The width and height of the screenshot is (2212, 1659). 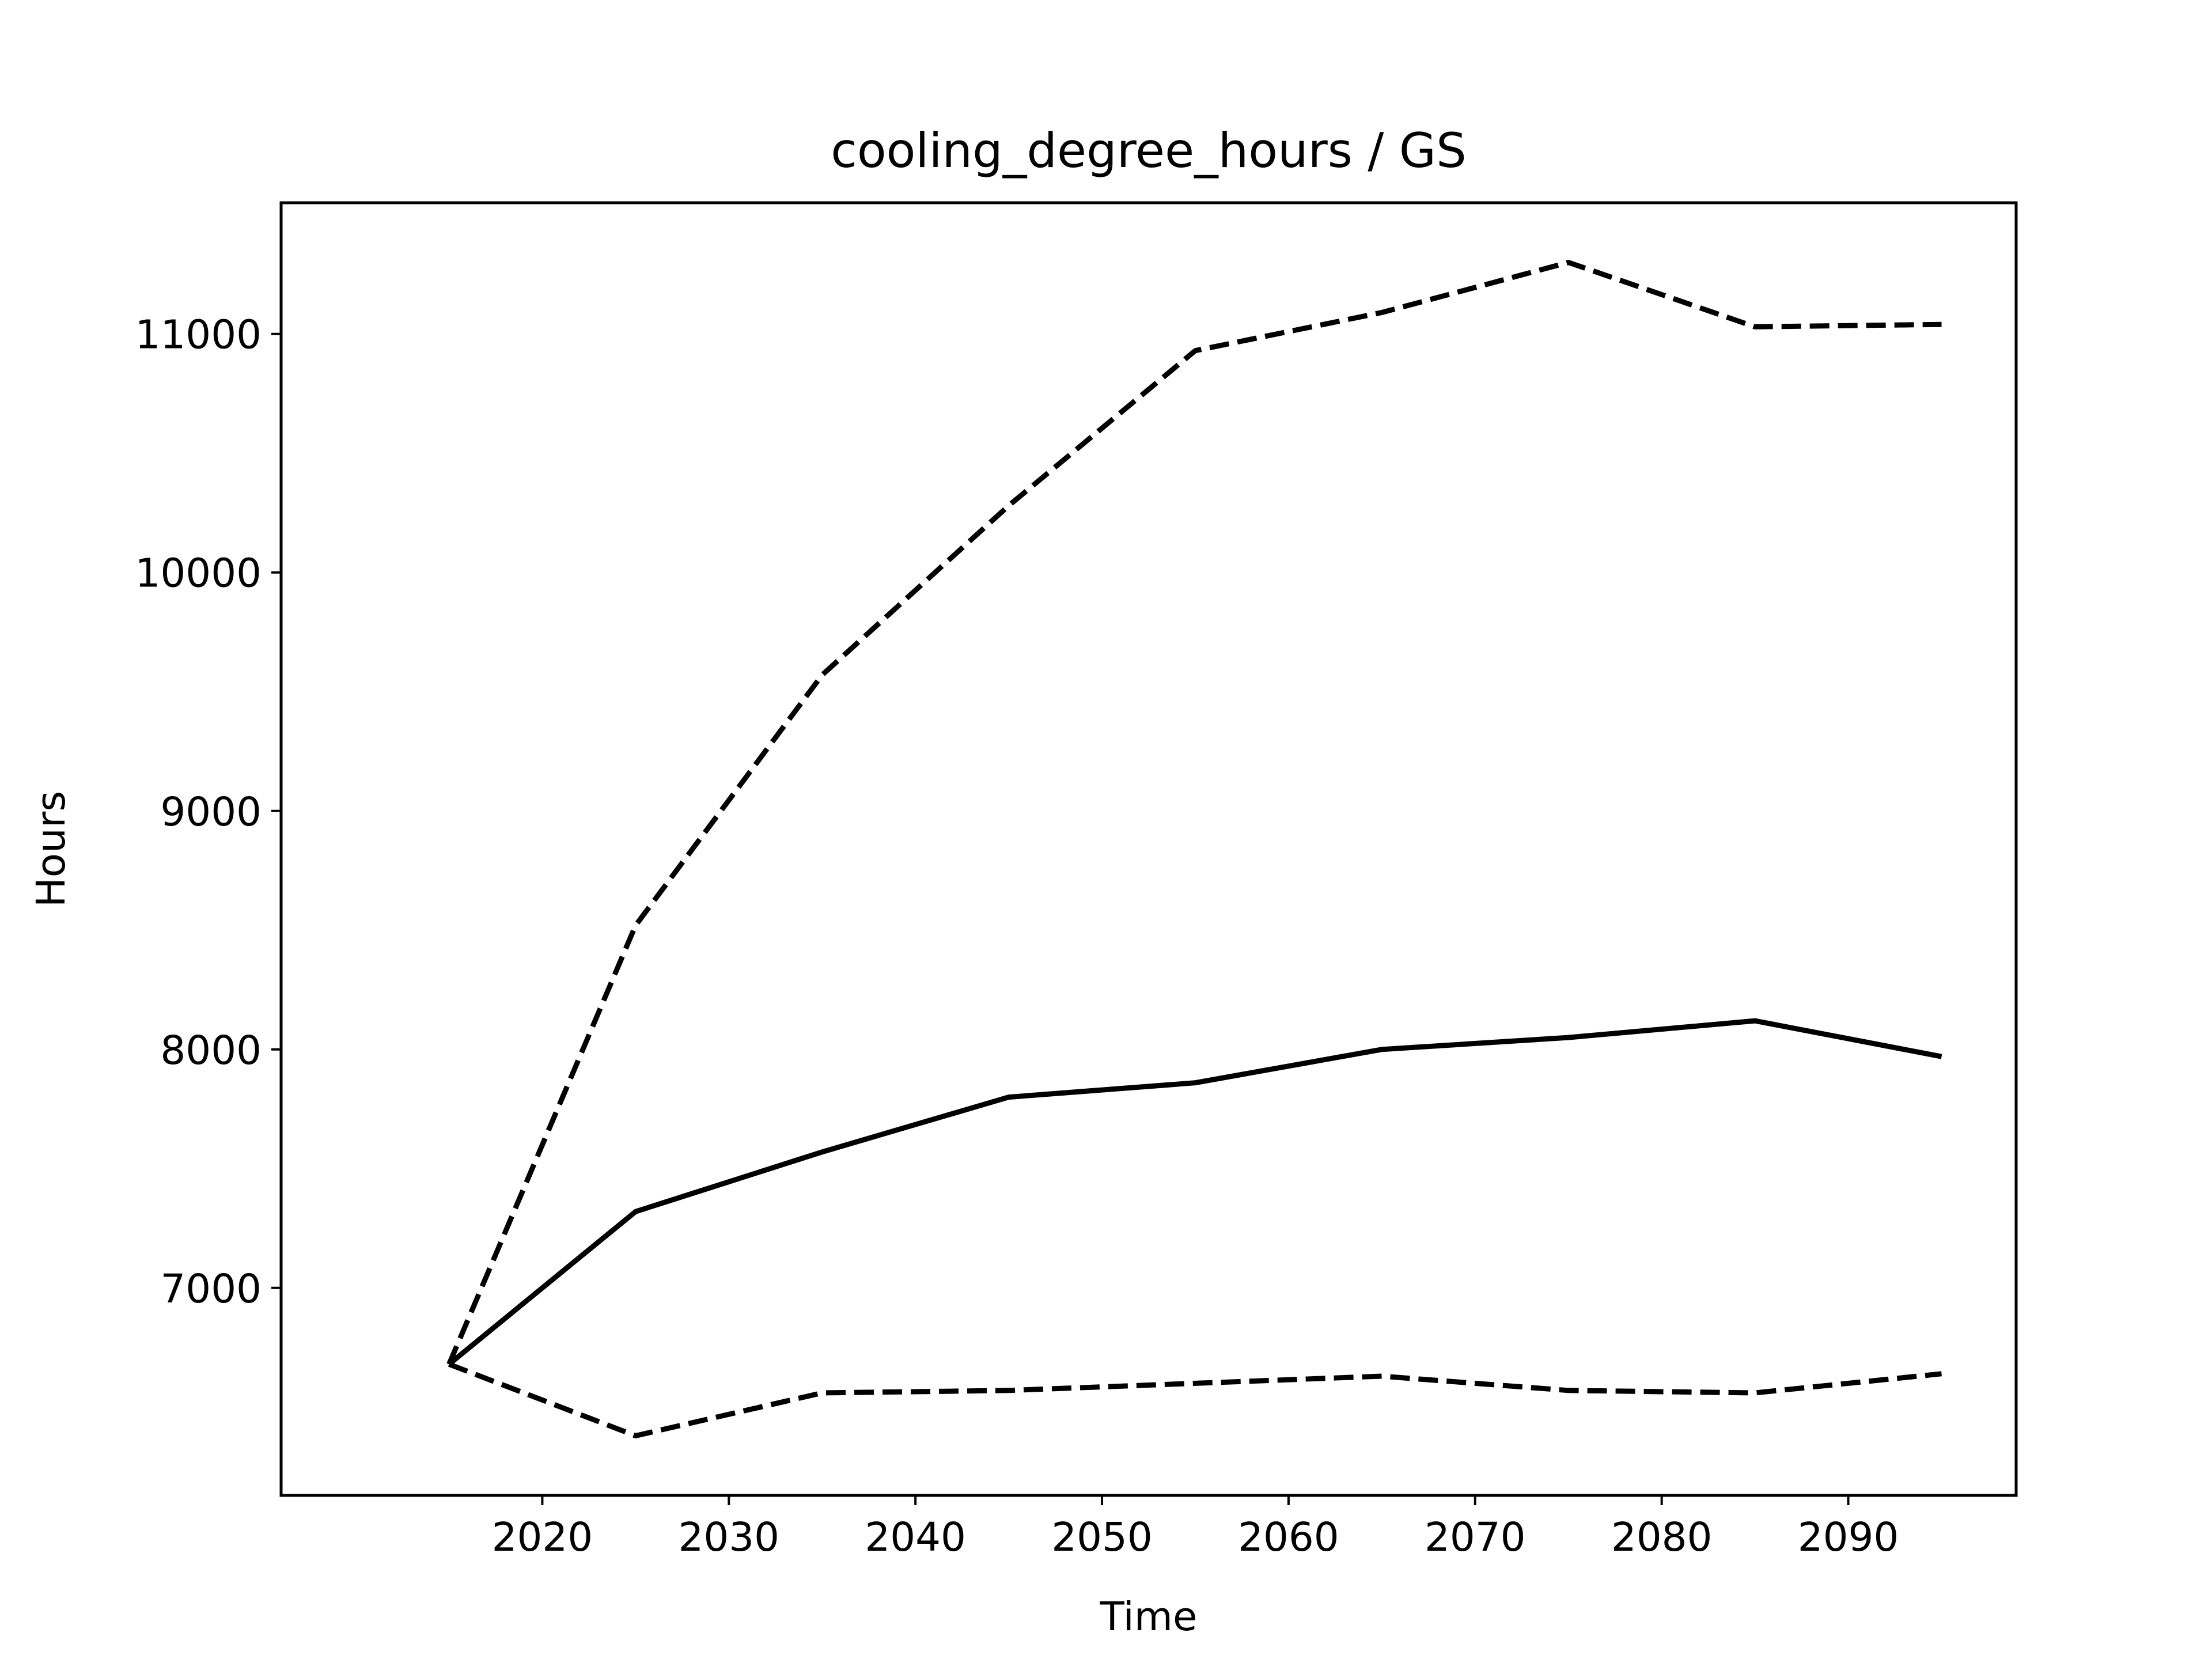 I want to click on y-axis-label: Hours, so click(x=51, y=849).